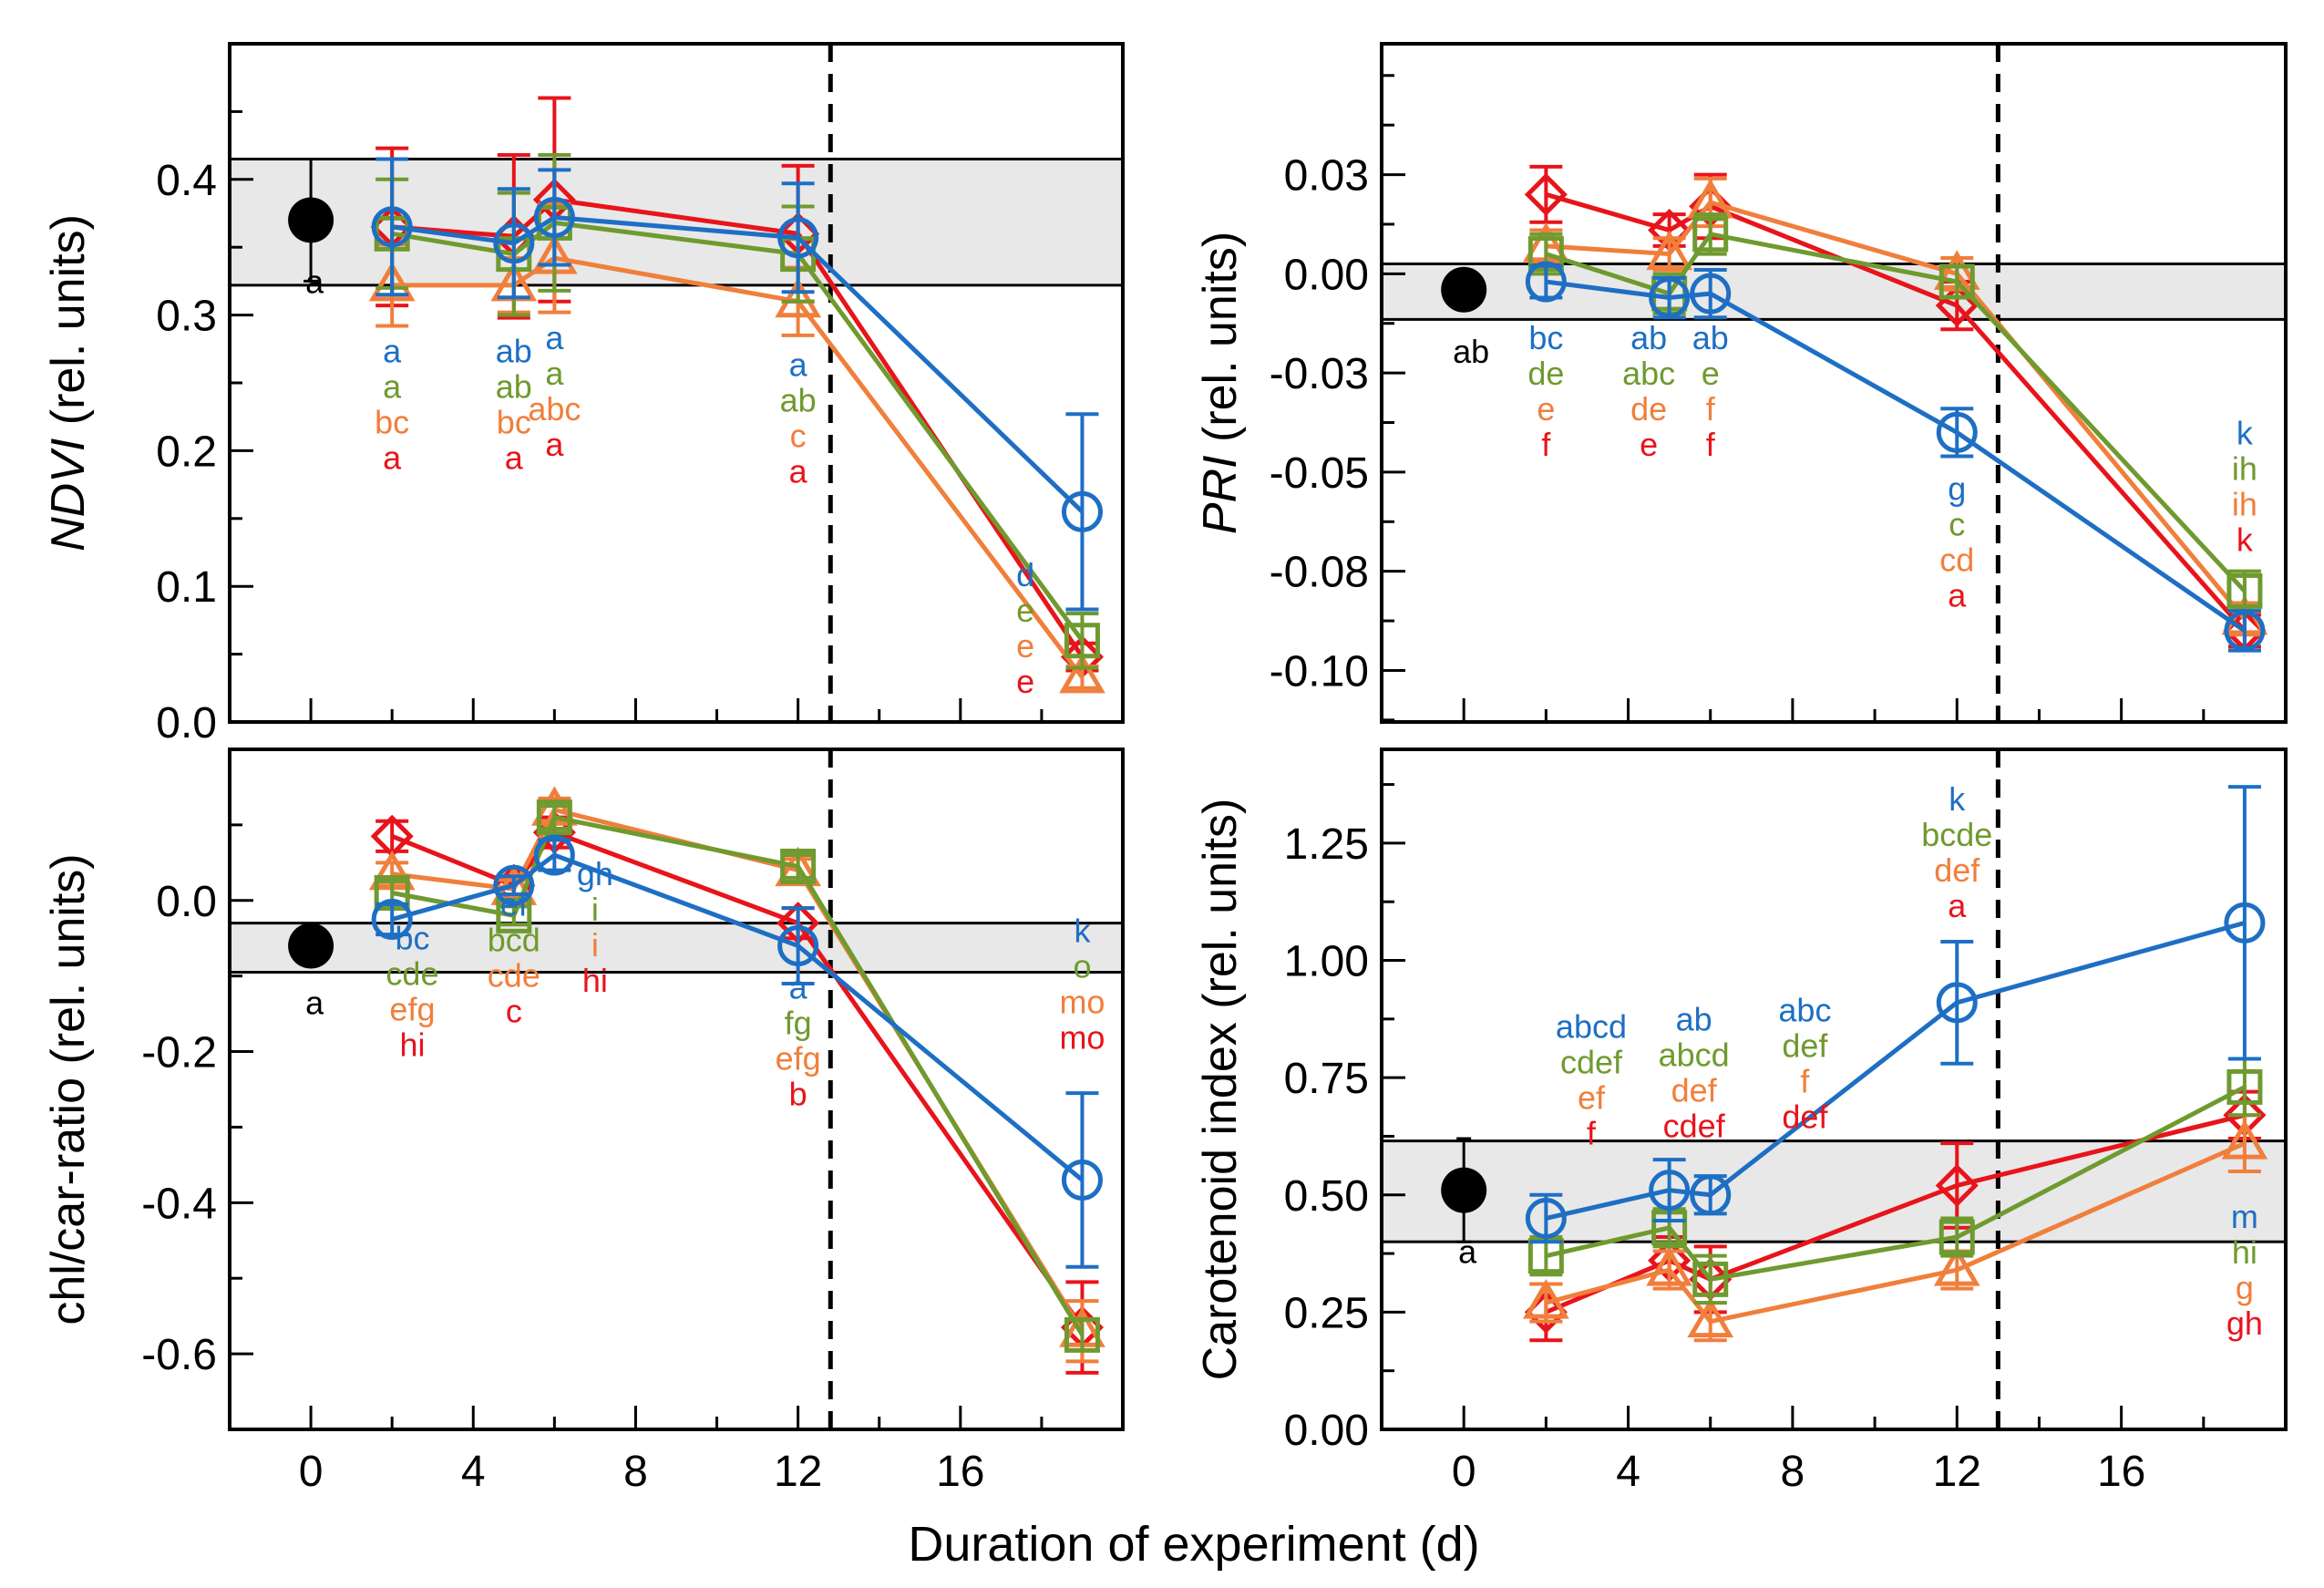 The height and width of the screenshot is (1588, 2324). What do you see at coordinates (1326, 845) in the screenshot?
I see `y-tick-label: 1.25` at bounding box center [1326, 845].